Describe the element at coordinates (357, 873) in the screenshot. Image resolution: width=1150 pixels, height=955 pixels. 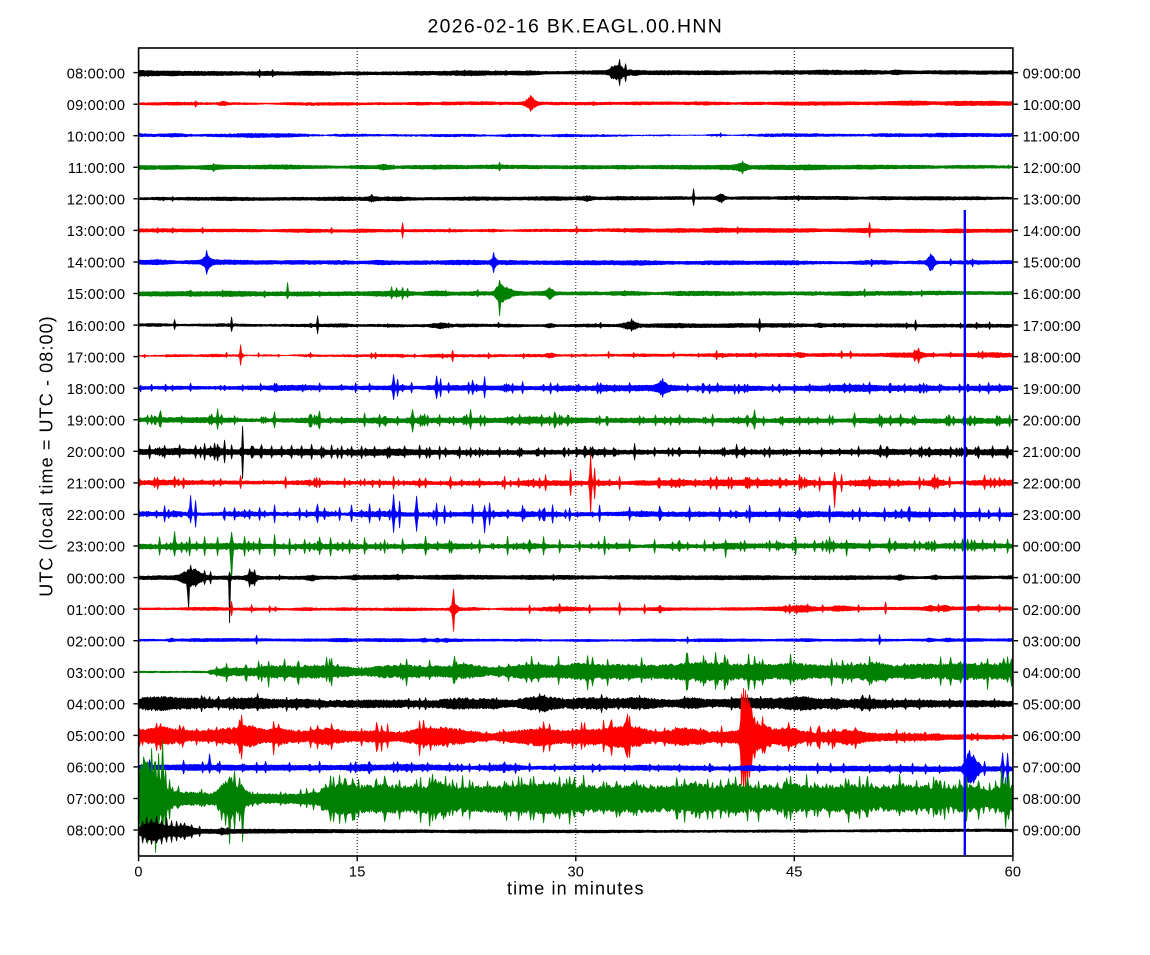
I see `svg-text: 15` at that location.